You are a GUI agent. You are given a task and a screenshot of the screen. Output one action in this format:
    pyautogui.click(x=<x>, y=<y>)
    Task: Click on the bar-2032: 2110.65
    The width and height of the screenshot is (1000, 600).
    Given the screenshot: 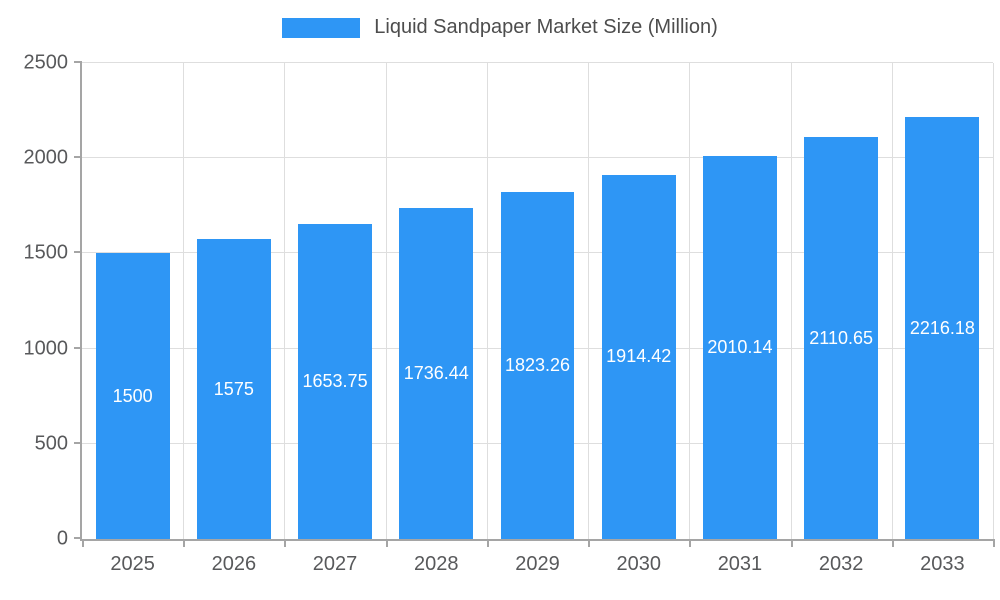 What is the action you would take?
    pyautogui.click(x=841, y=338)
    